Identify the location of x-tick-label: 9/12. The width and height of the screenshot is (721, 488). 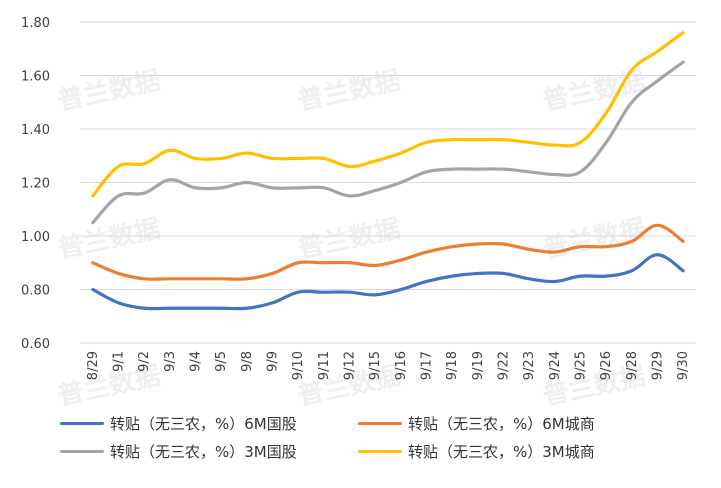
(350, 365).